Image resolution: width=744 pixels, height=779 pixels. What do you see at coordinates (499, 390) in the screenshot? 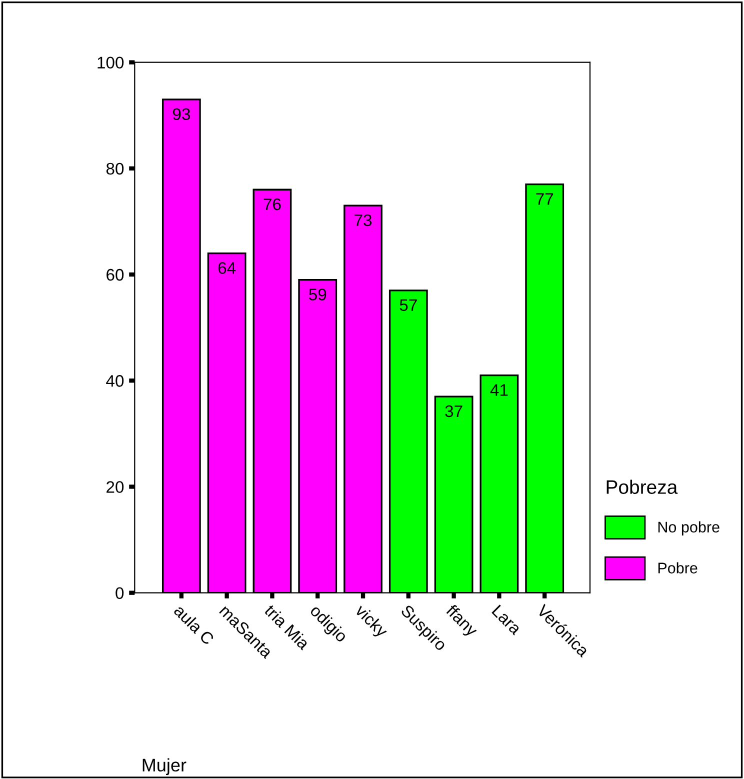
I see `data-label: 41` at bounding box center [499, 390].